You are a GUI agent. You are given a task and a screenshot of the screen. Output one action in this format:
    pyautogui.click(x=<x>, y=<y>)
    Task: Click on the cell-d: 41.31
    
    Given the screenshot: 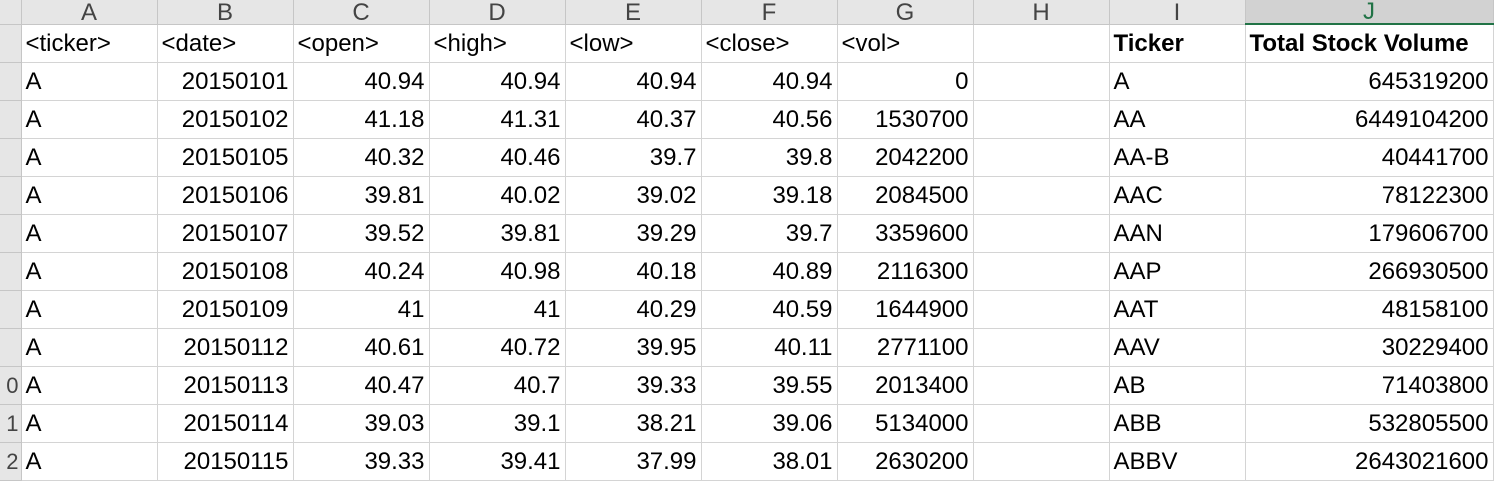 What is the action you would take?
    pyautogui.click(x=497, y=119)
    